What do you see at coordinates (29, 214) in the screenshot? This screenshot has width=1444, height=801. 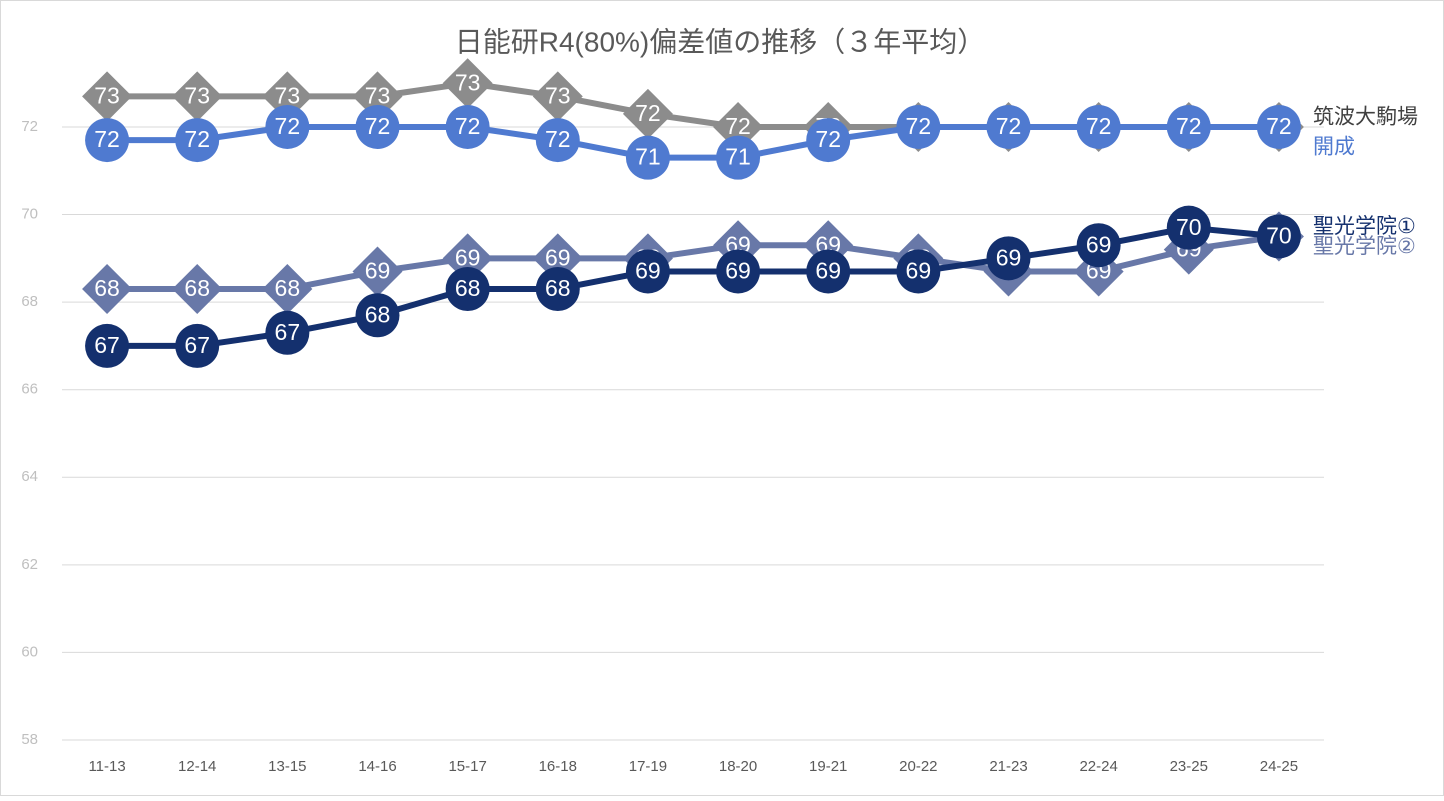 I see `y-tick-label: 70` at bounding box center [29, 214].